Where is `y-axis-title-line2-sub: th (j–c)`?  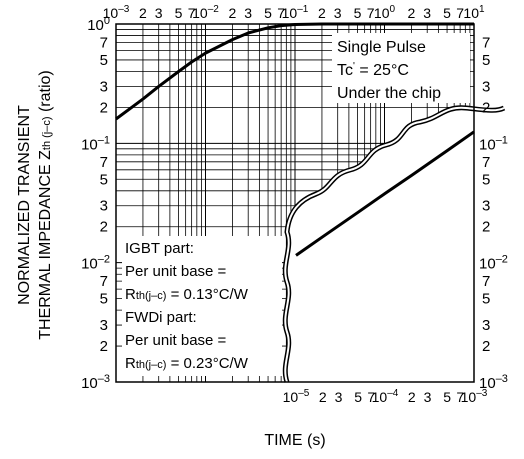
y-axis-title-line2-sub: th (j–c) is located at coordinates (47, 133).